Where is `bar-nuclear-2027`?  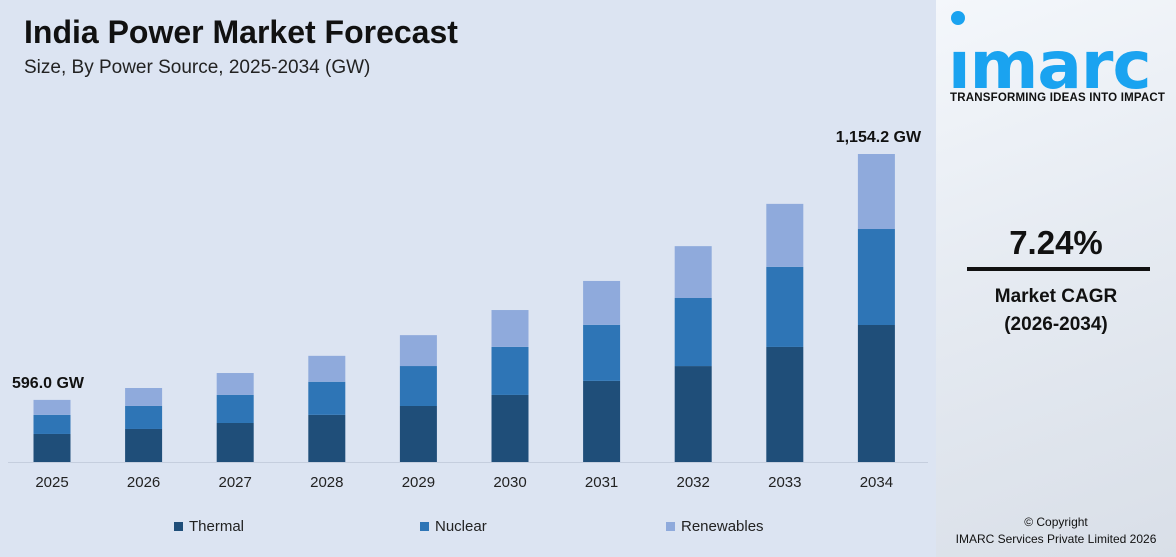 bar-nuclear-2027 is located at coordinates (235, 408).